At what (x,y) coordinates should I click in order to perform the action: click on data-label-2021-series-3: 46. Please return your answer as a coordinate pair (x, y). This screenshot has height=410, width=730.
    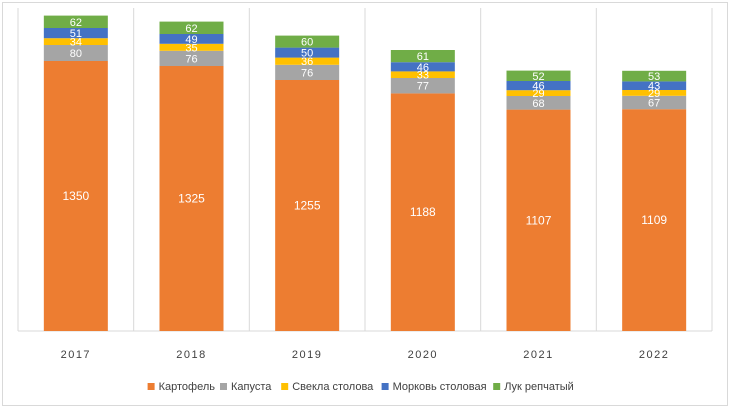
    Looking at the image, I should click on (538, 87).